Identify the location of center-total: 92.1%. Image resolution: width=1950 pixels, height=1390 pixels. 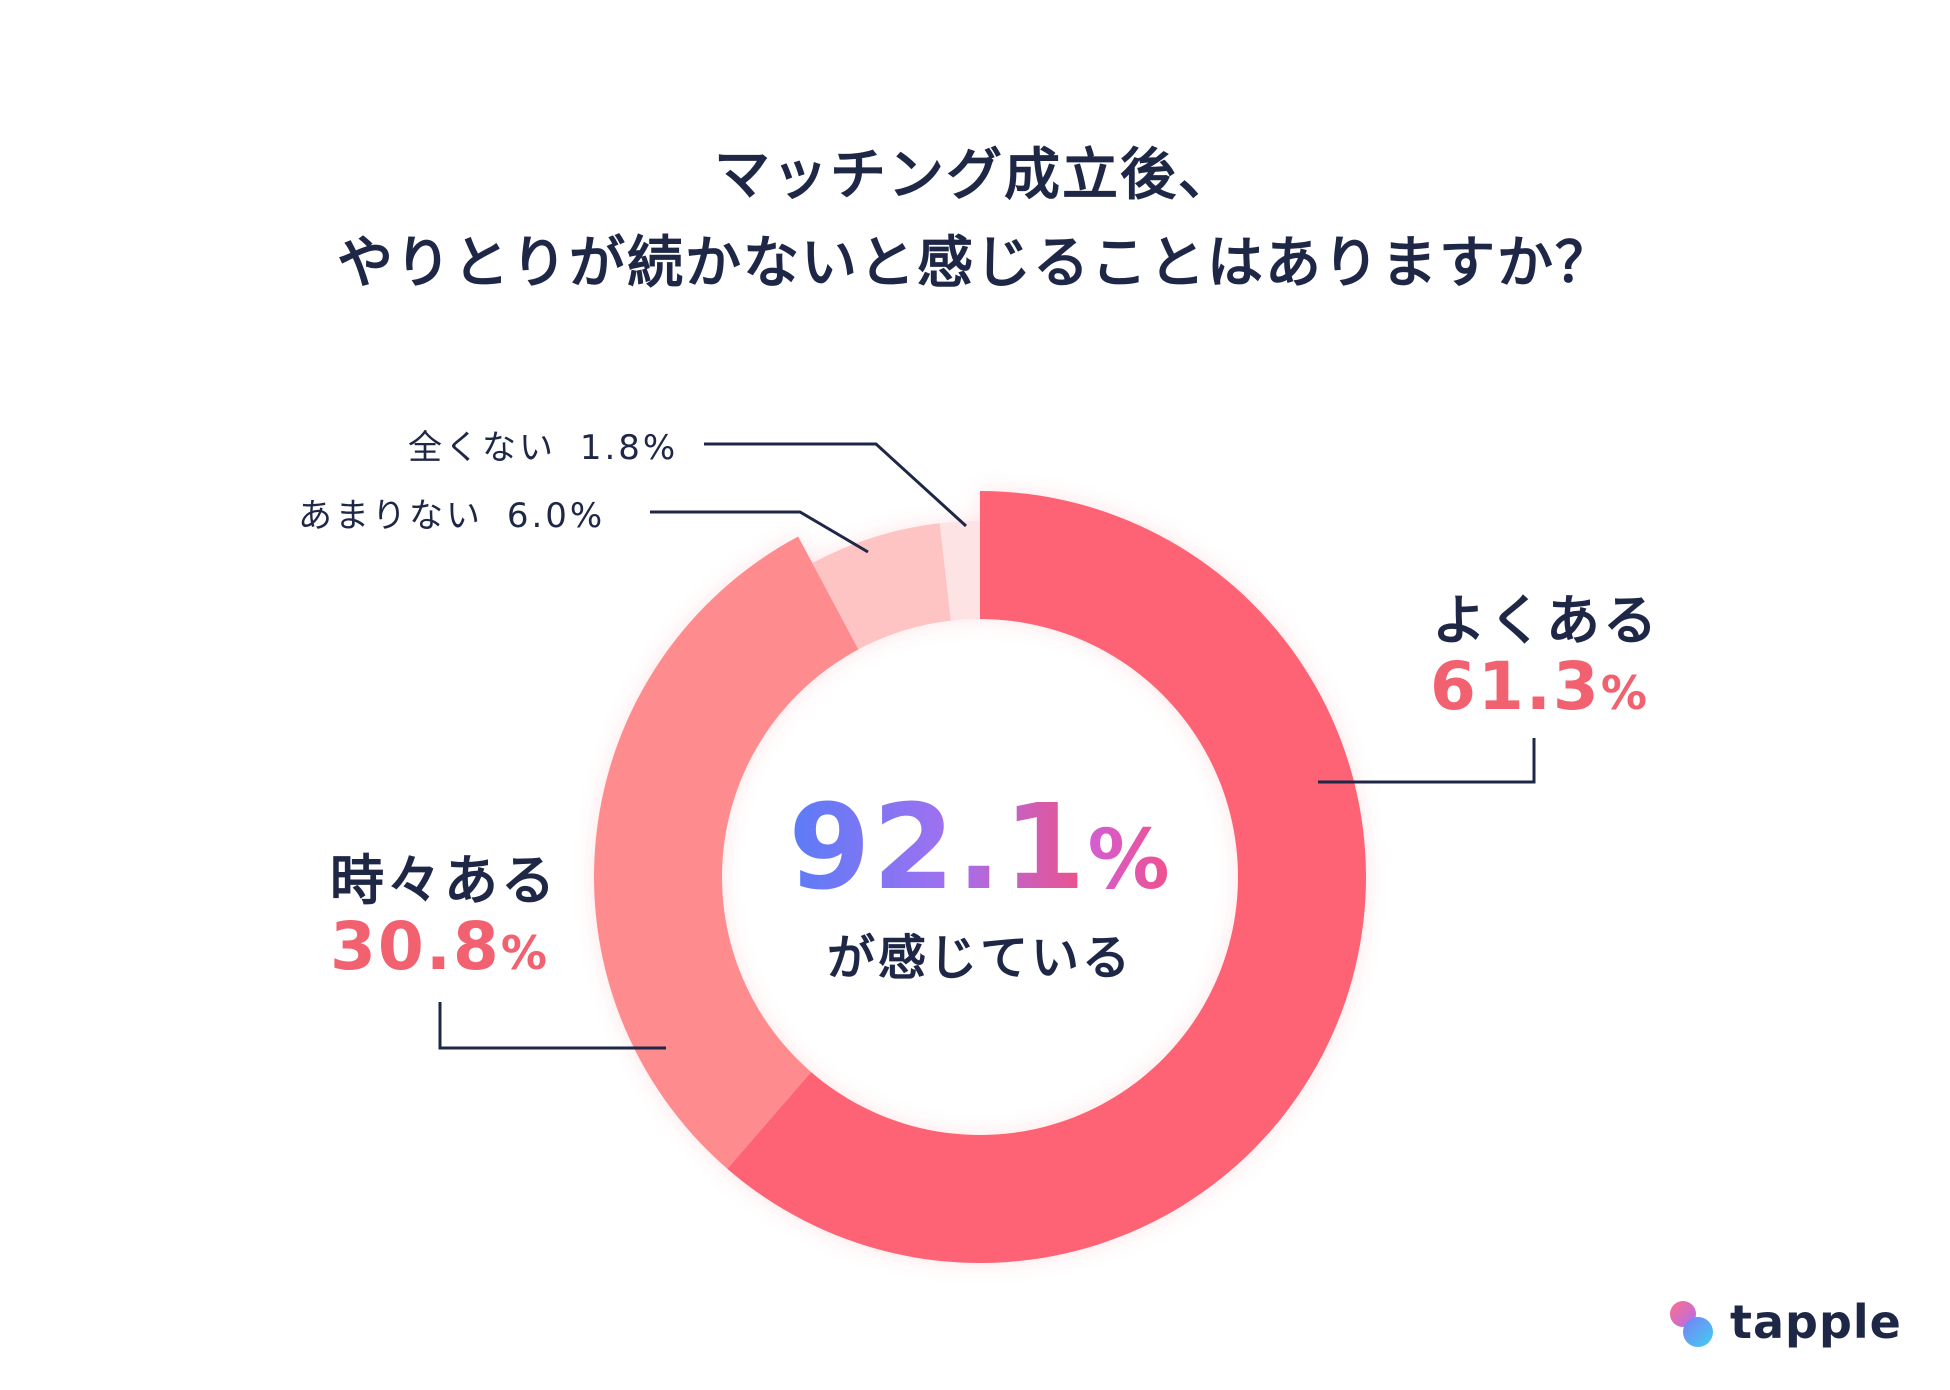
(980, 854).